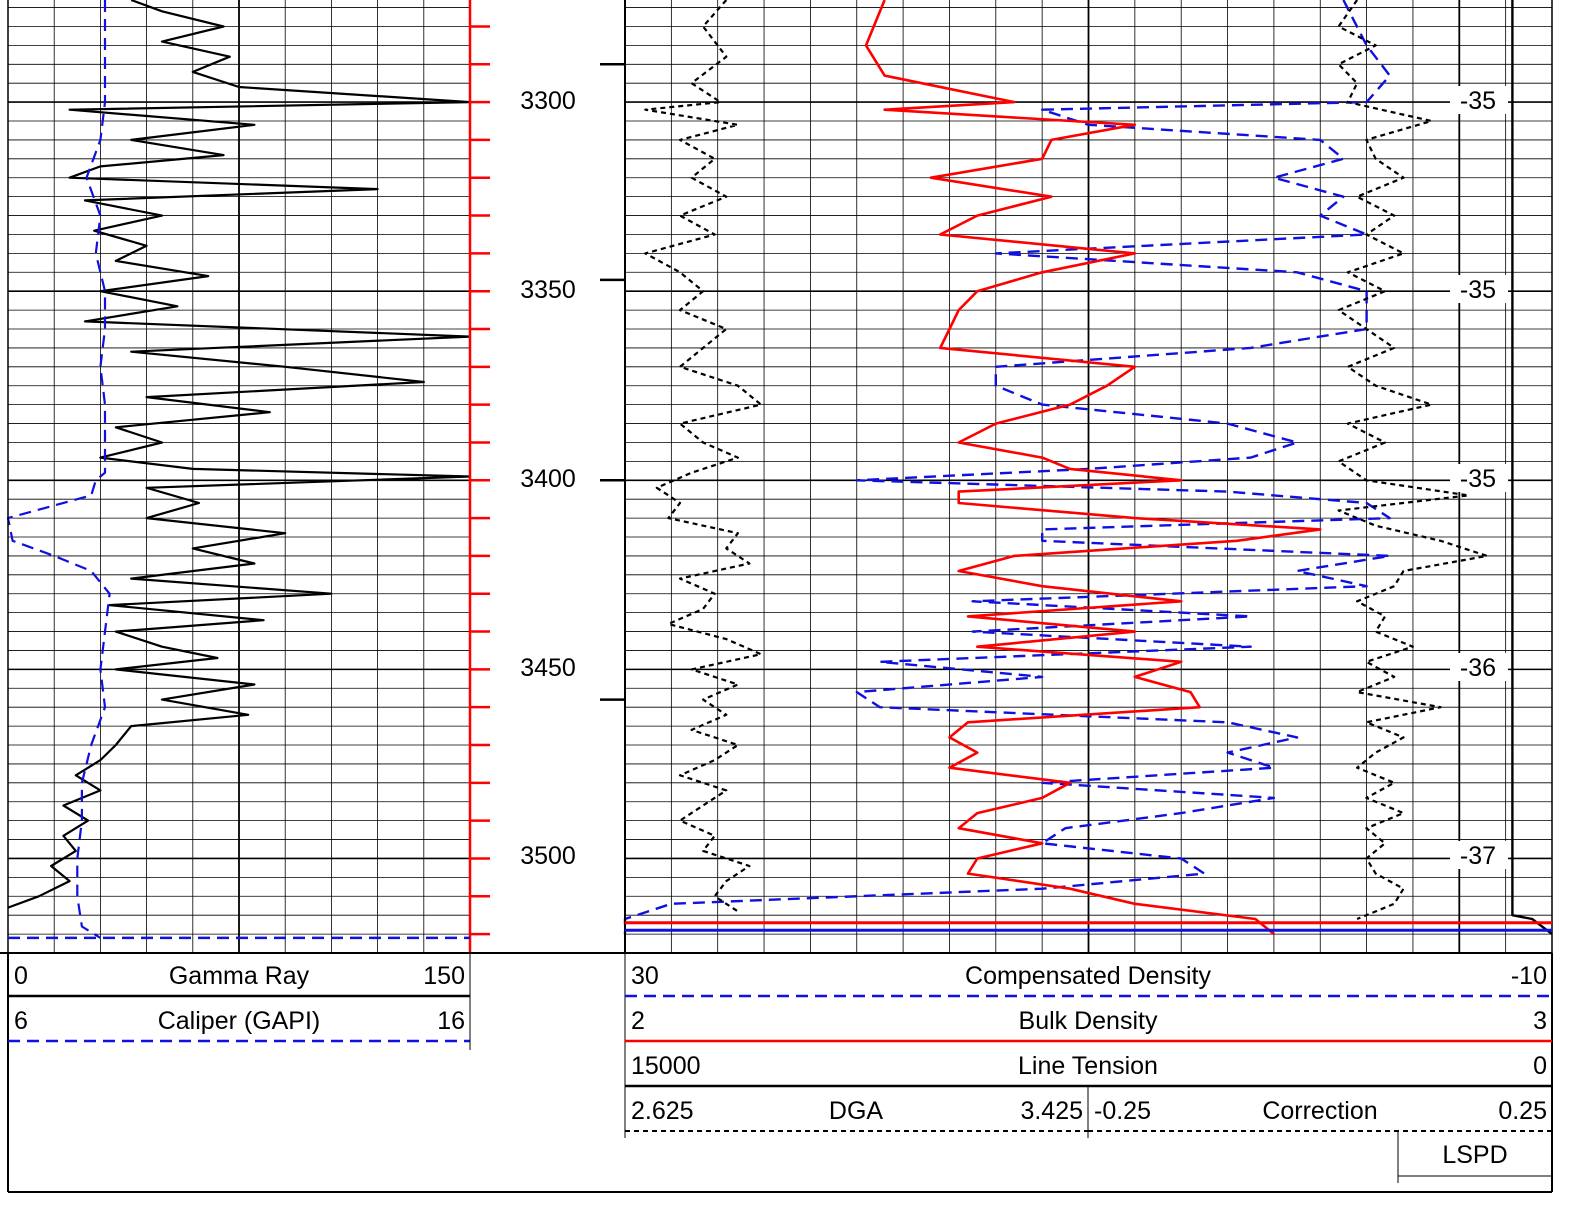 The width and height of the screenshot is (1592, 1208). What do you see at coordinates (239, 976) in the screenshot?
I see `gamma-ray-name: Gamma Ray` at bounding box center [239, 976].